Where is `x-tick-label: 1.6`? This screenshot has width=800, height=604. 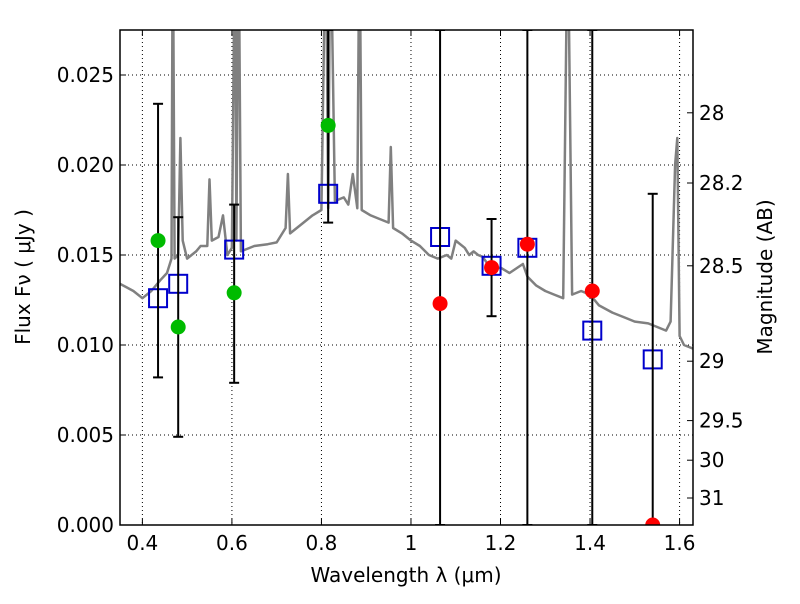
x-tick-label: 1.6 is located at coordinates (680, 543).